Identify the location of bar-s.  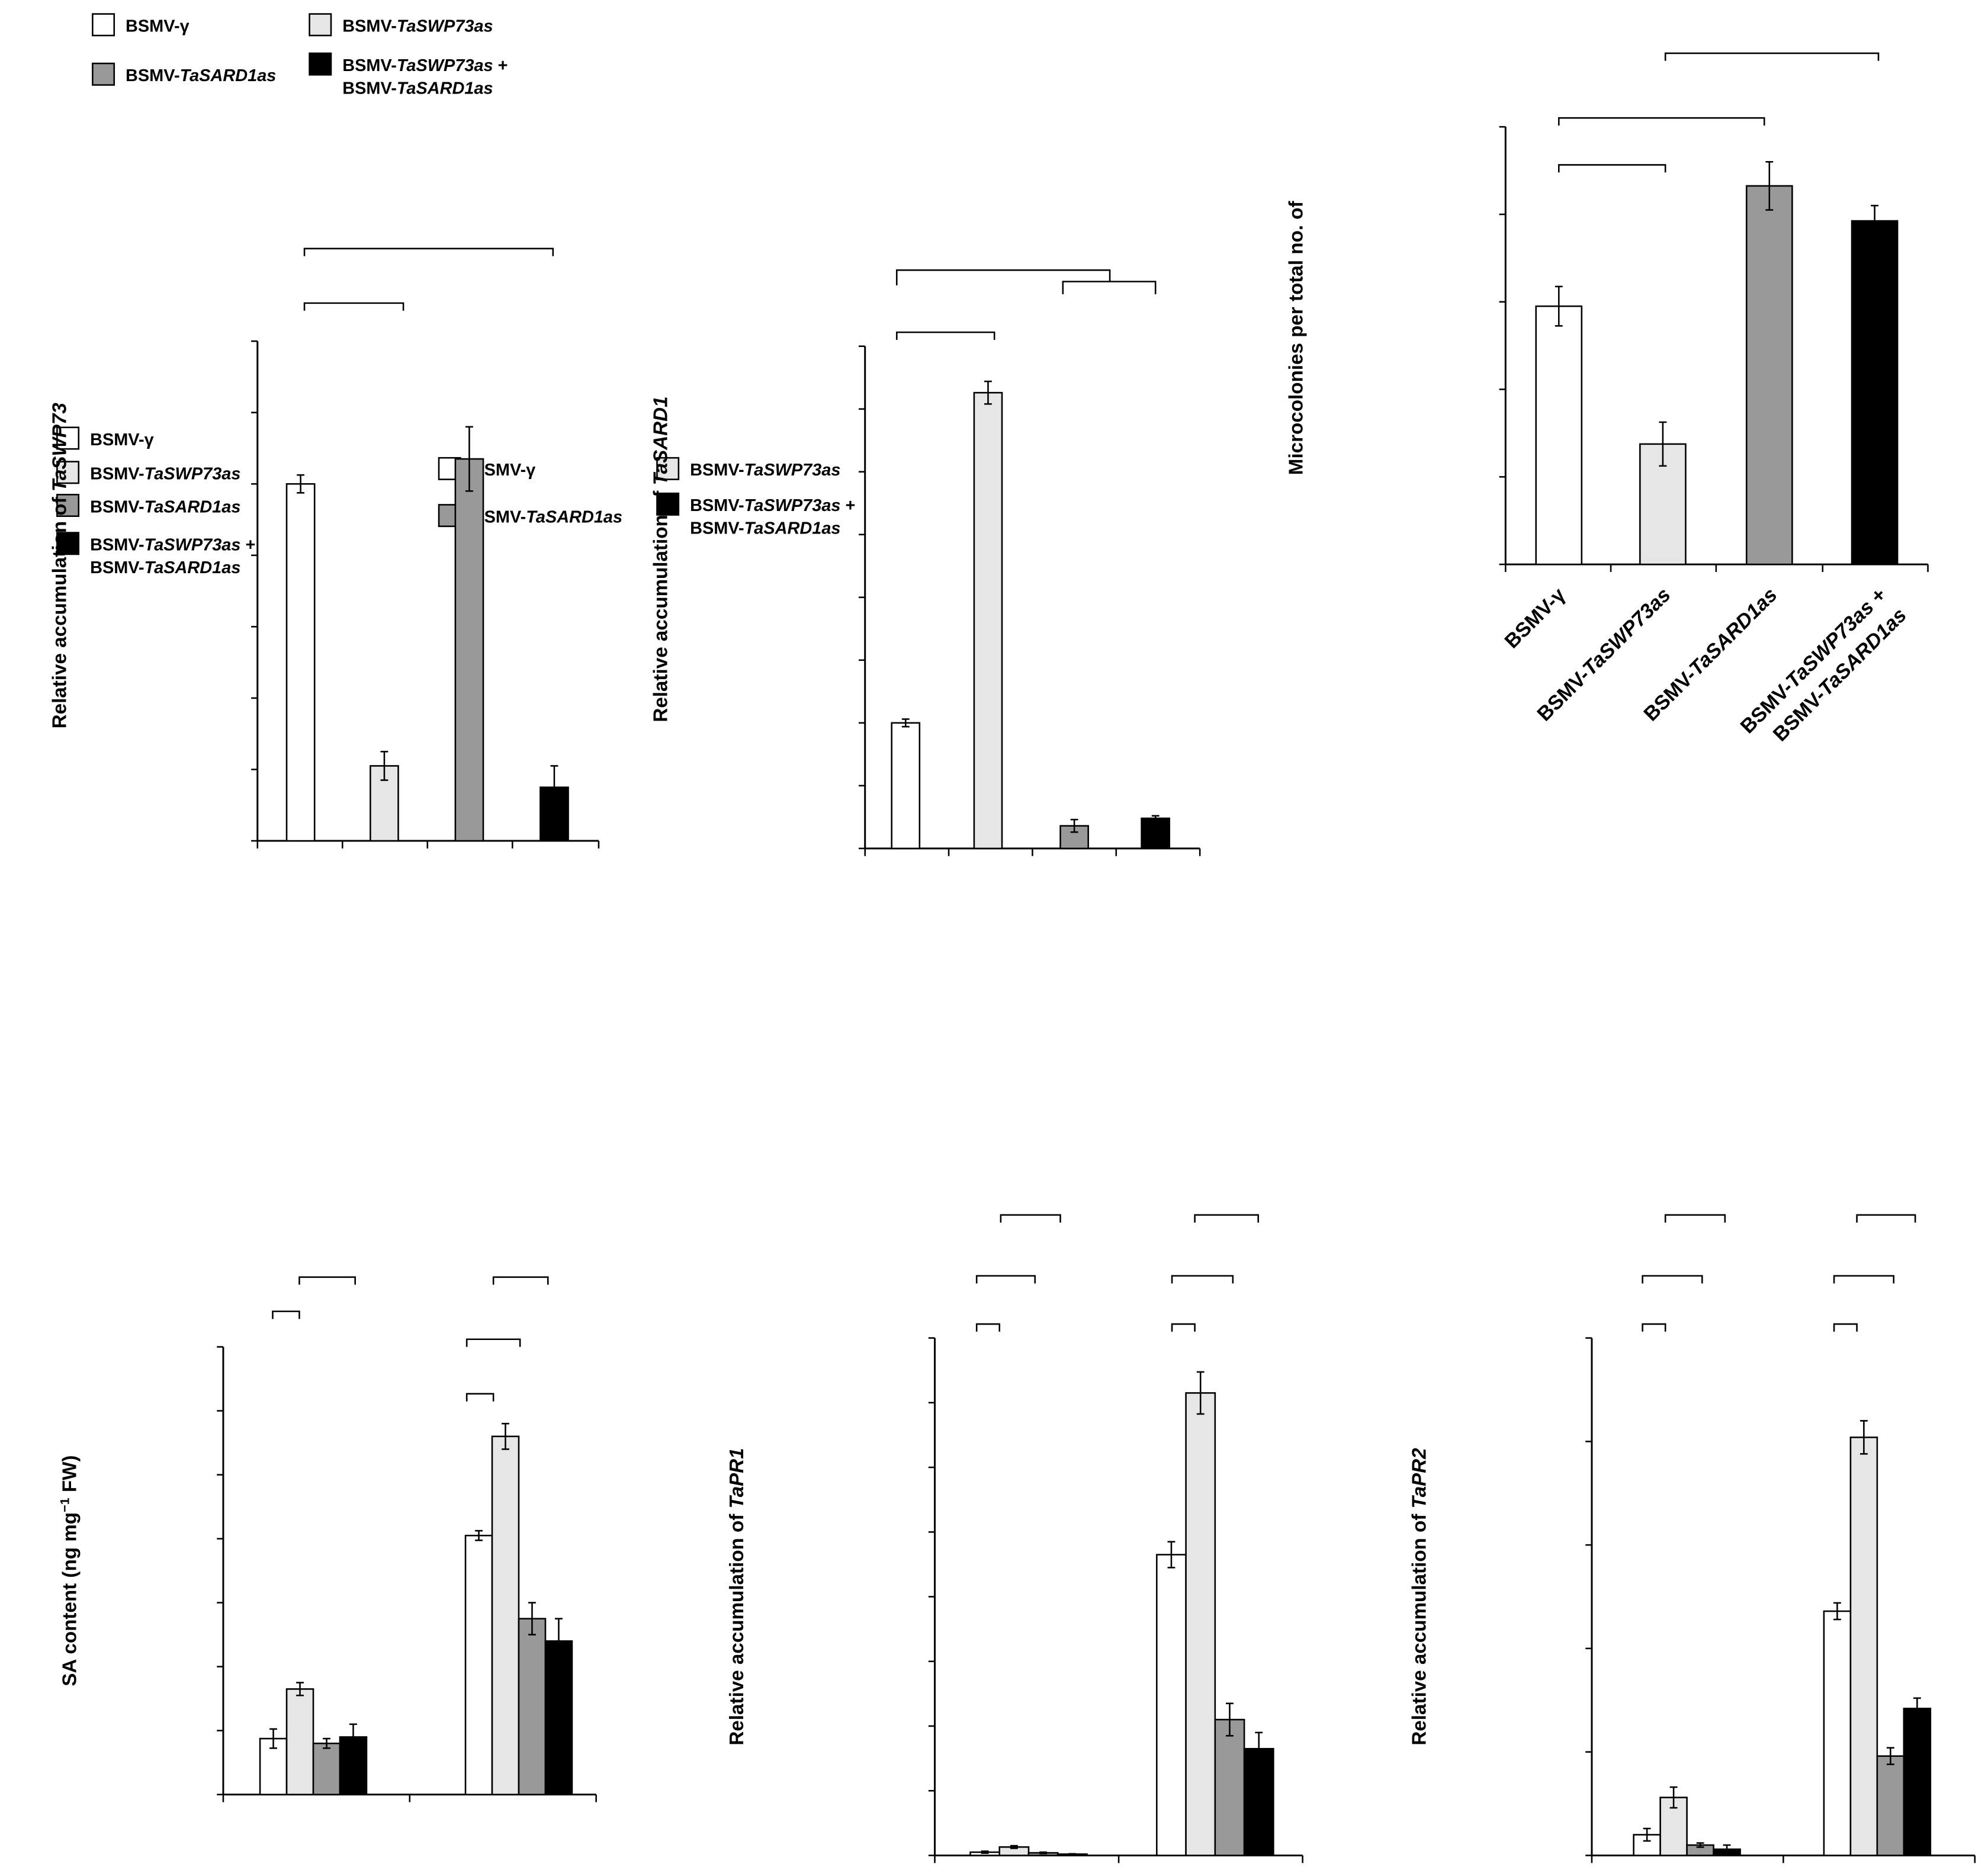
(988, 621).